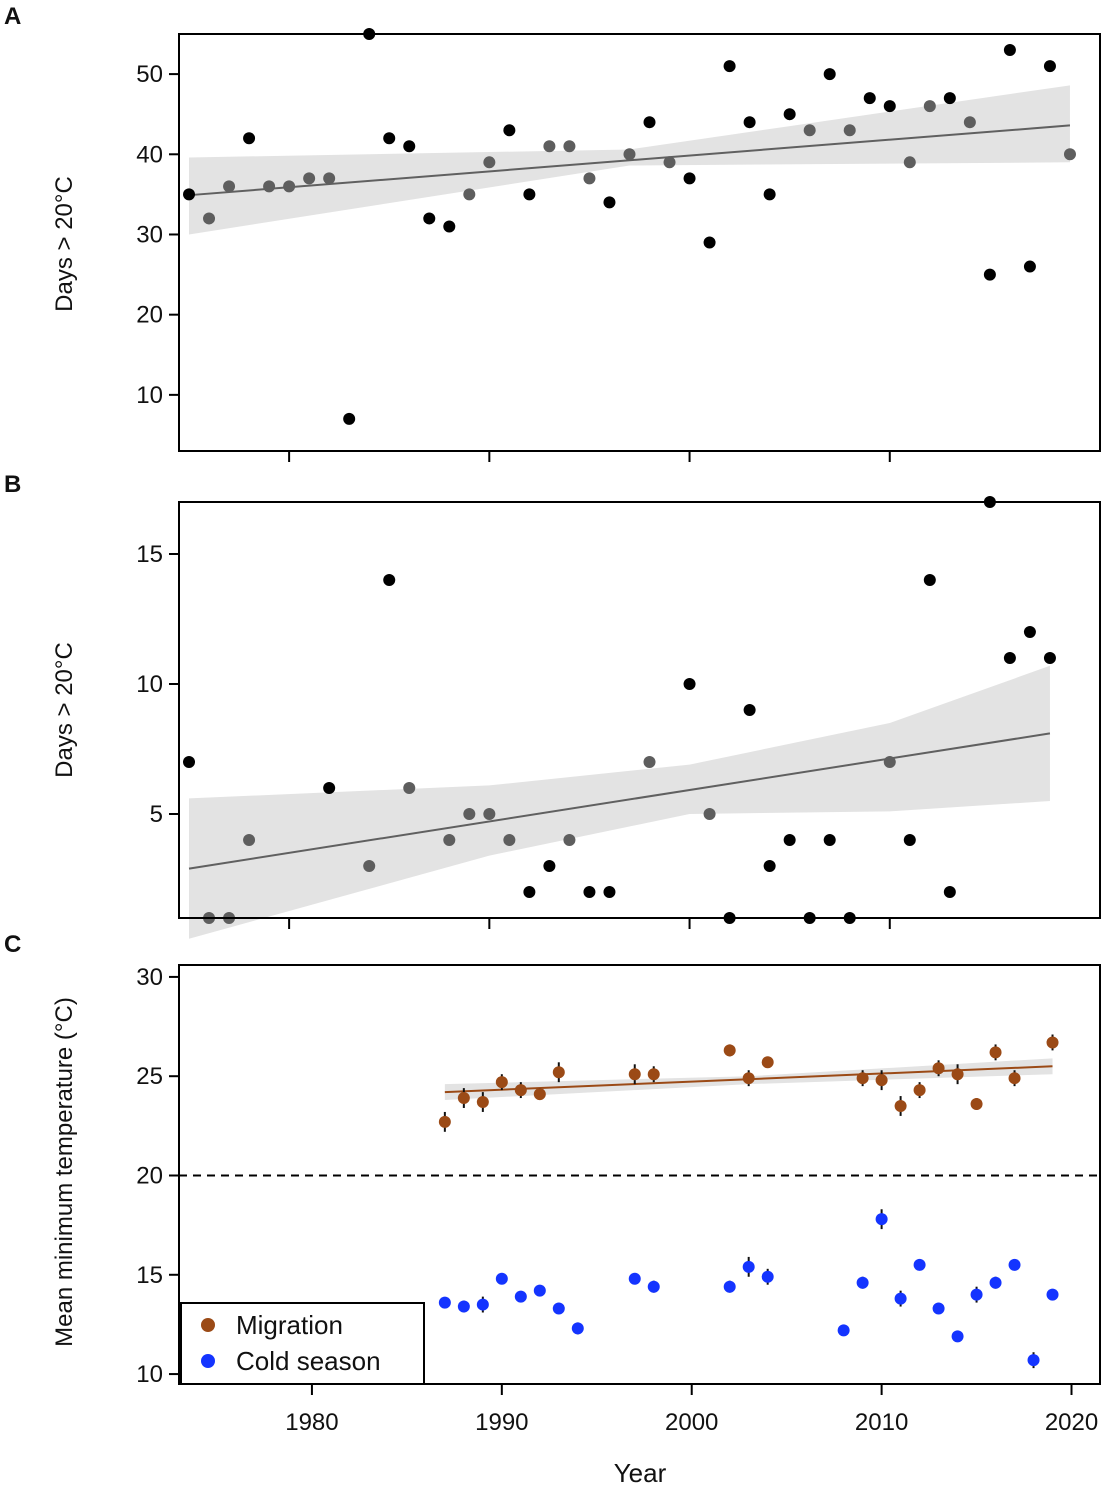 Image resolution: width=1107 pixels, height=1492 pixels. Describe the element at coordinates (569, 840) in the screenshot. I see `panel-b-point-1994` at that location.